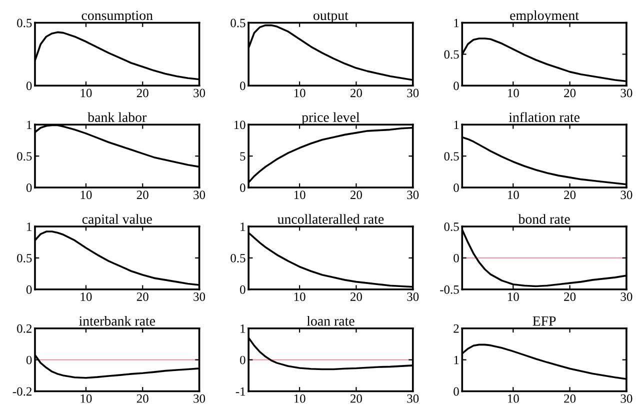 This screenshot has height=414, width=636. What do you see at coordinates (331, 219) in the screenshot?
I see `chart-title: uncollateralled rate` at bounding box center [331, 219].